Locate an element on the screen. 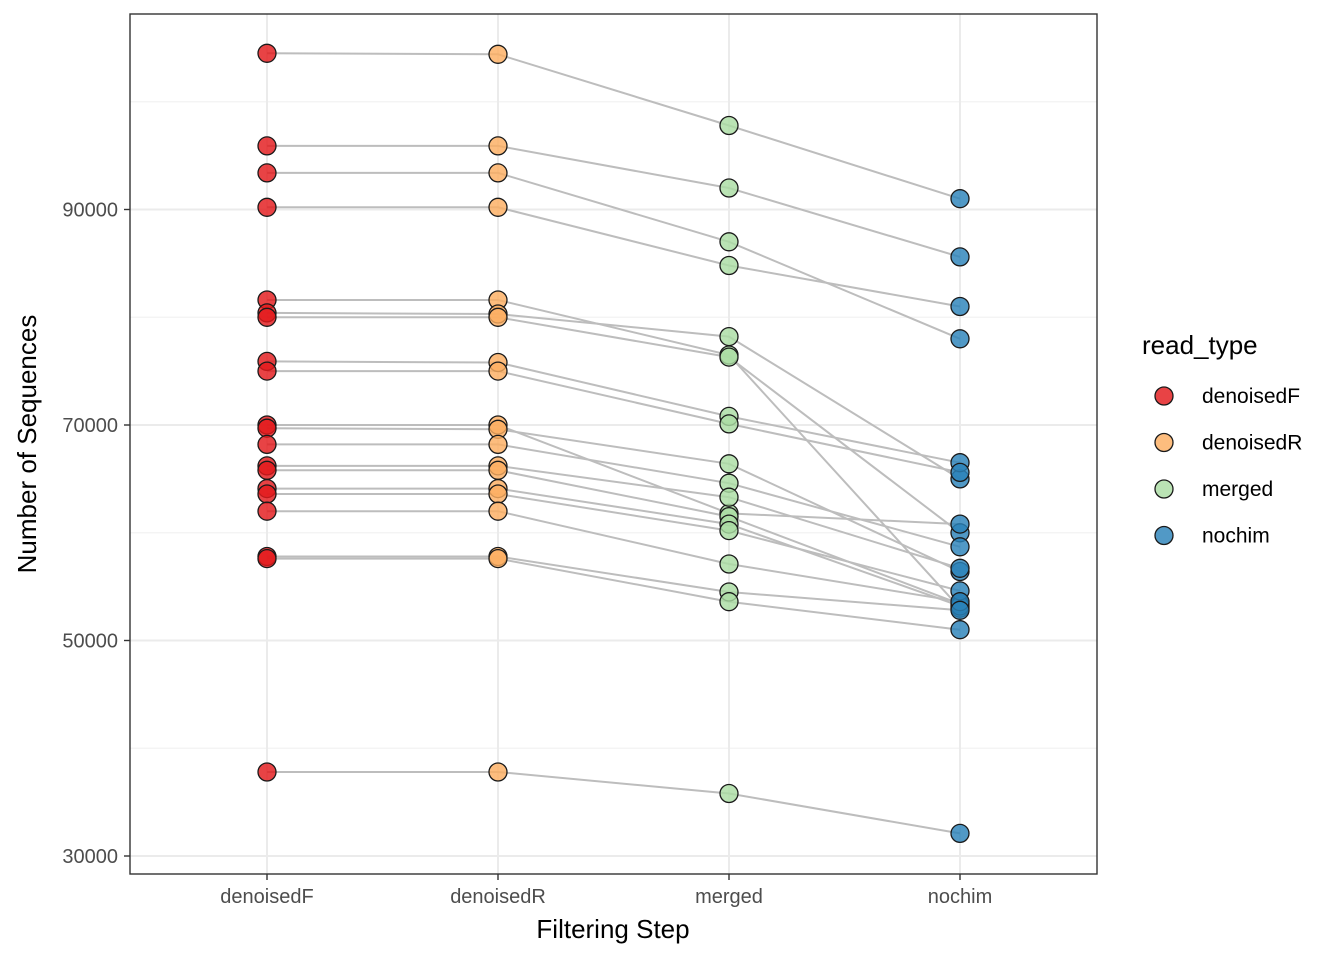 Image resolution: width=1344 pixels, height=960 pixels. legend-key-denoisedF is located at coordinates (1164, 396).